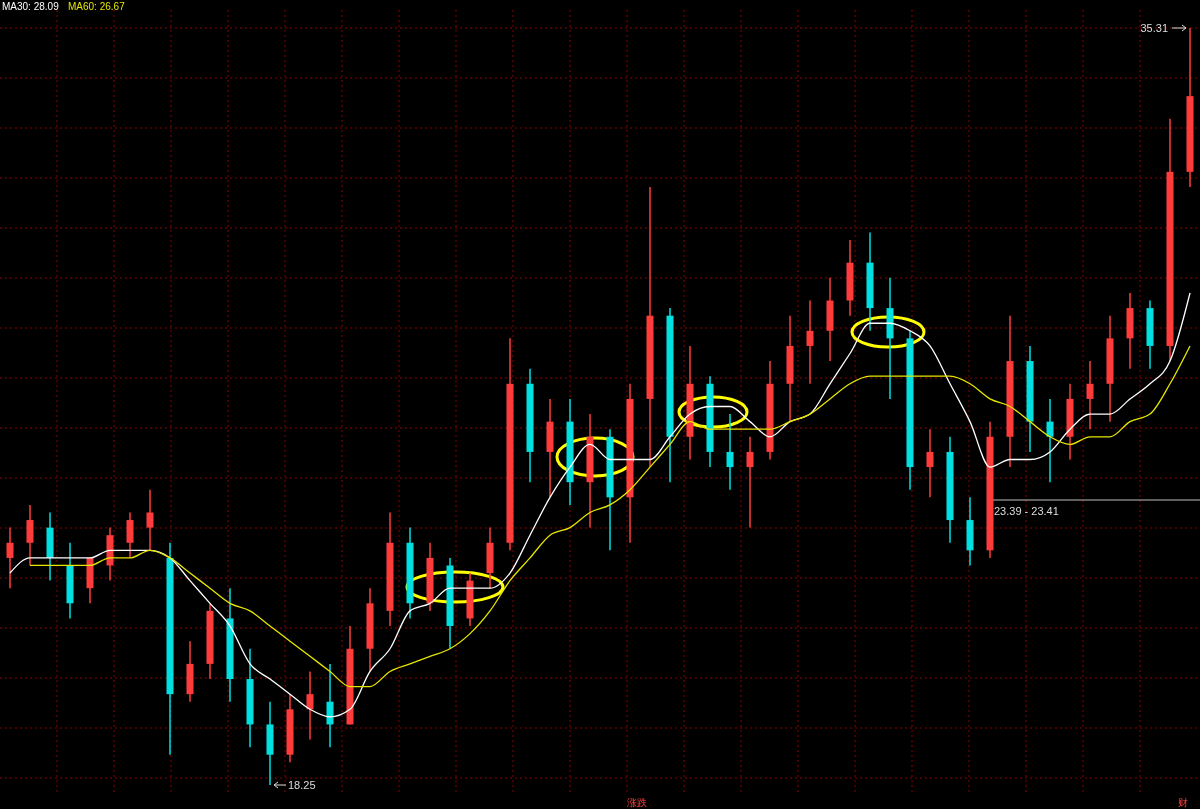  Describe the element at coordinates (97, 6) in the screenshot. I see `text: MA60: 26.67` at that location.